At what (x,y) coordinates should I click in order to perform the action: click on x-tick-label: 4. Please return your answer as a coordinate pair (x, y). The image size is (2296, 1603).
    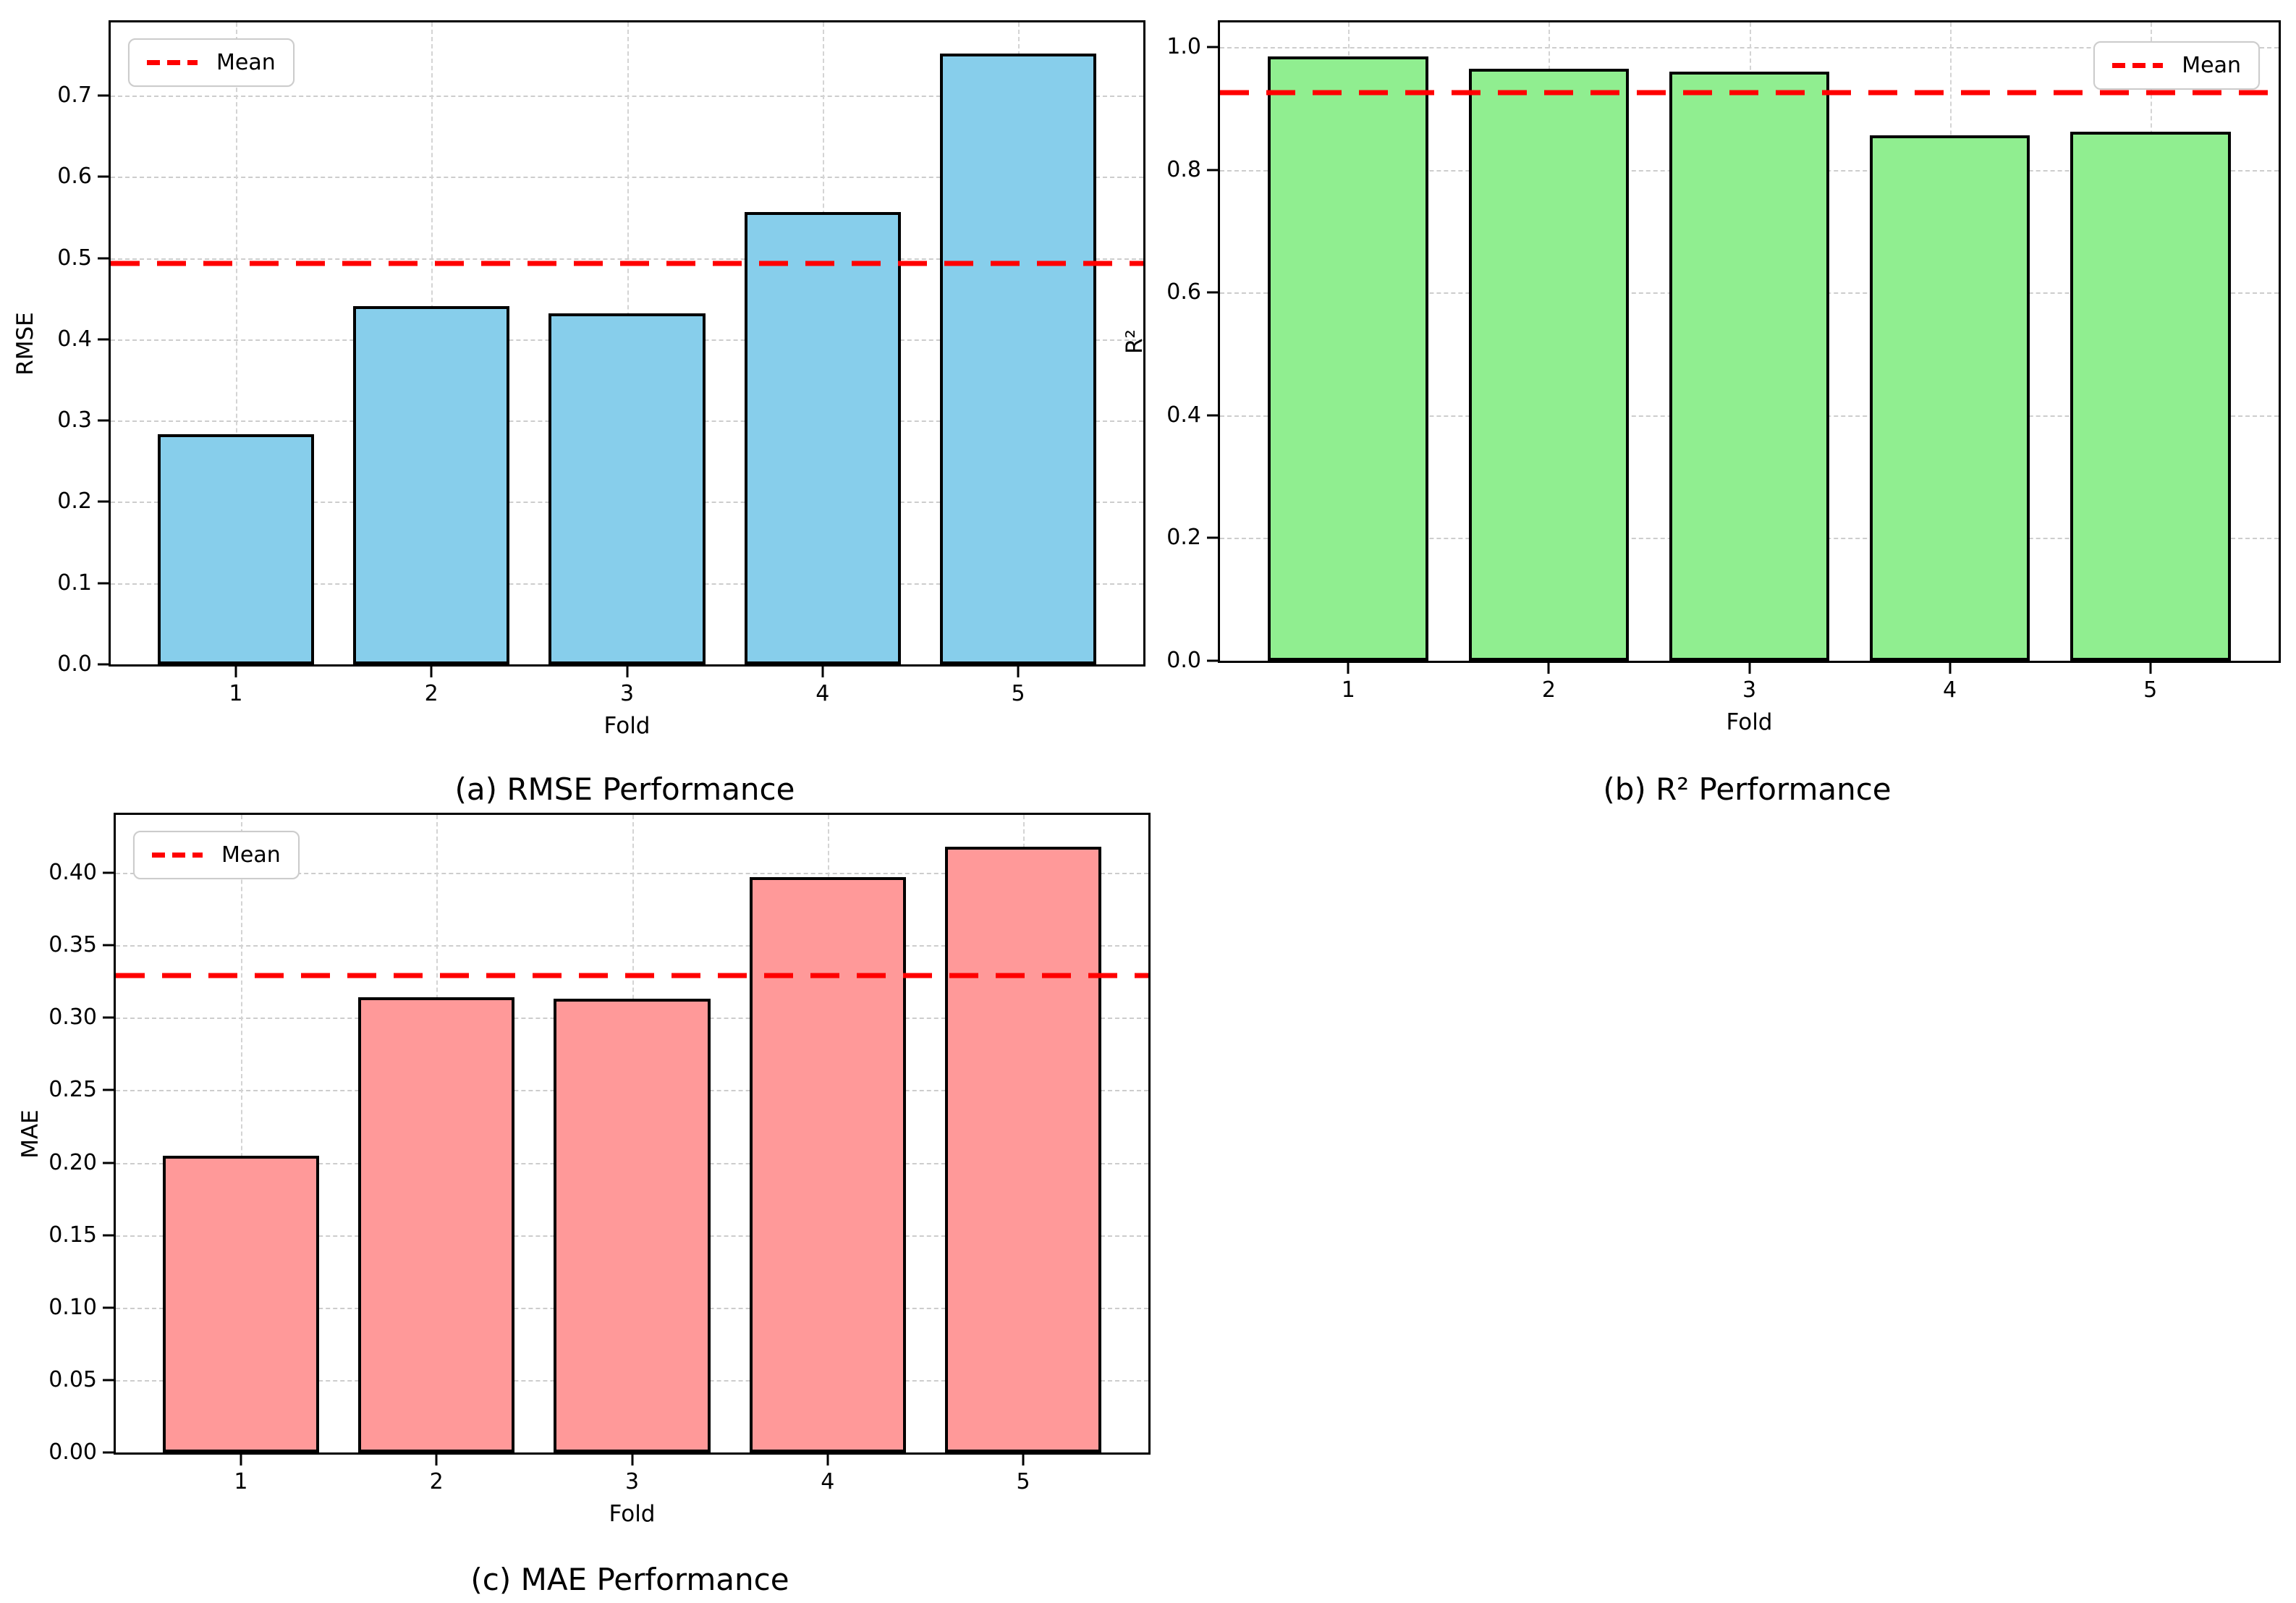
    Looking at the image, I should click on (828, 1482).